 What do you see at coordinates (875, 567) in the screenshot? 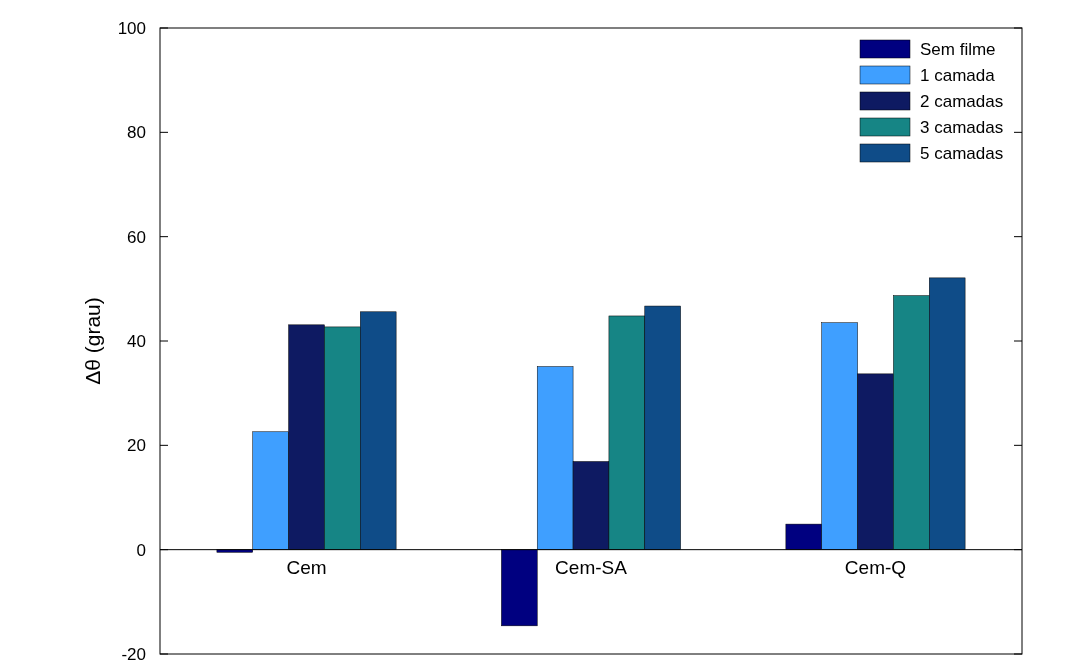
I see `x-tick-label: Cem-Q` at bounding box center [875, 567].